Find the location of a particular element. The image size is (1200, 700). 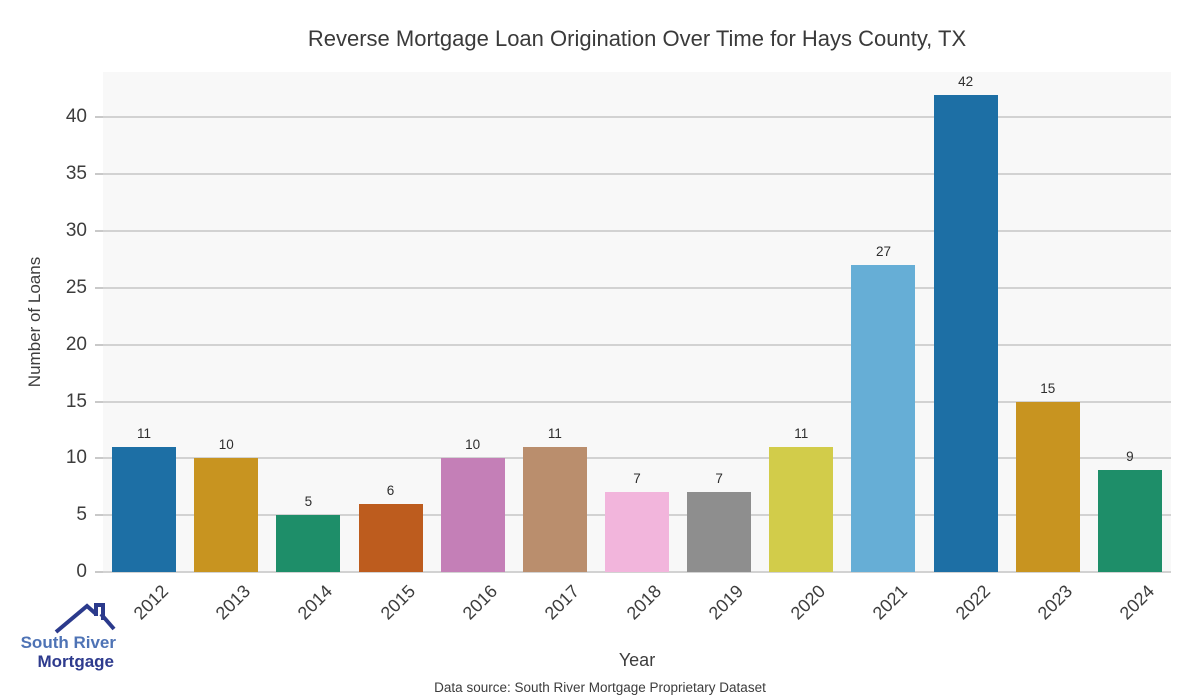

y-tick-label-25: 25 is located at coordinates (76, 287).